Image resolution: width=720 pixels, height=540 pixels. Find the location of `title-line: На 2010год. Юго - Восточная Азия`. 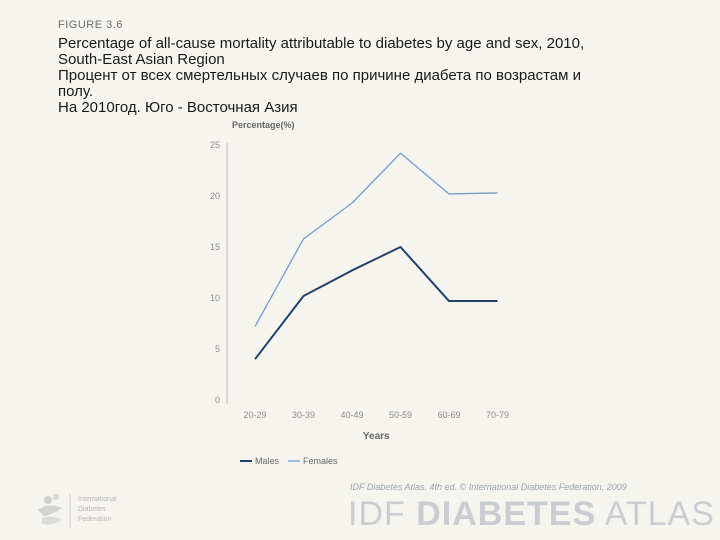

title-line: На 2010год. Юго - Восточная Азия is located at coordinates (178, 107).